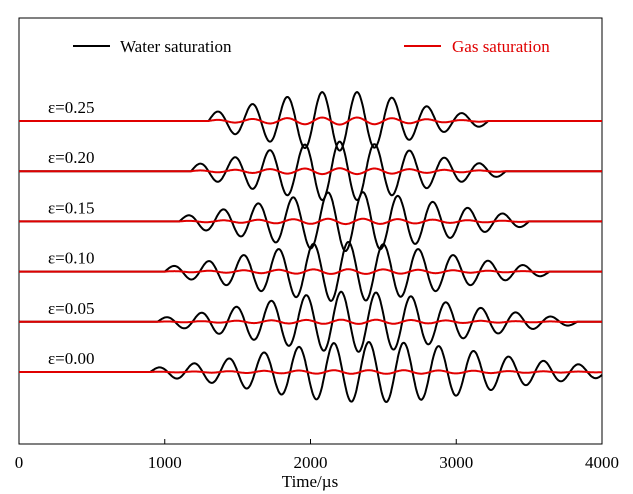  I want to click on trace-label: ε=0.20, so click(71, 157).